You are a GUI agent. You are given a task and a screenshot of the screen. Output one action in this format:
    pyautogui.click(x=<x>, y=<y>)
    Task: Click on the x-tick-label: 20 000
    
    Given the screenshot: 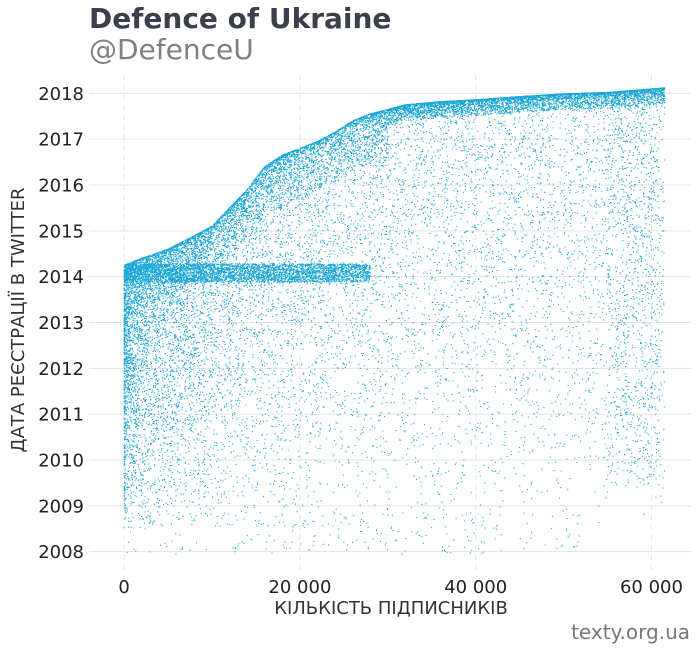 What is the action you would take?
    pyautogui.click(x=299, y=587)
    